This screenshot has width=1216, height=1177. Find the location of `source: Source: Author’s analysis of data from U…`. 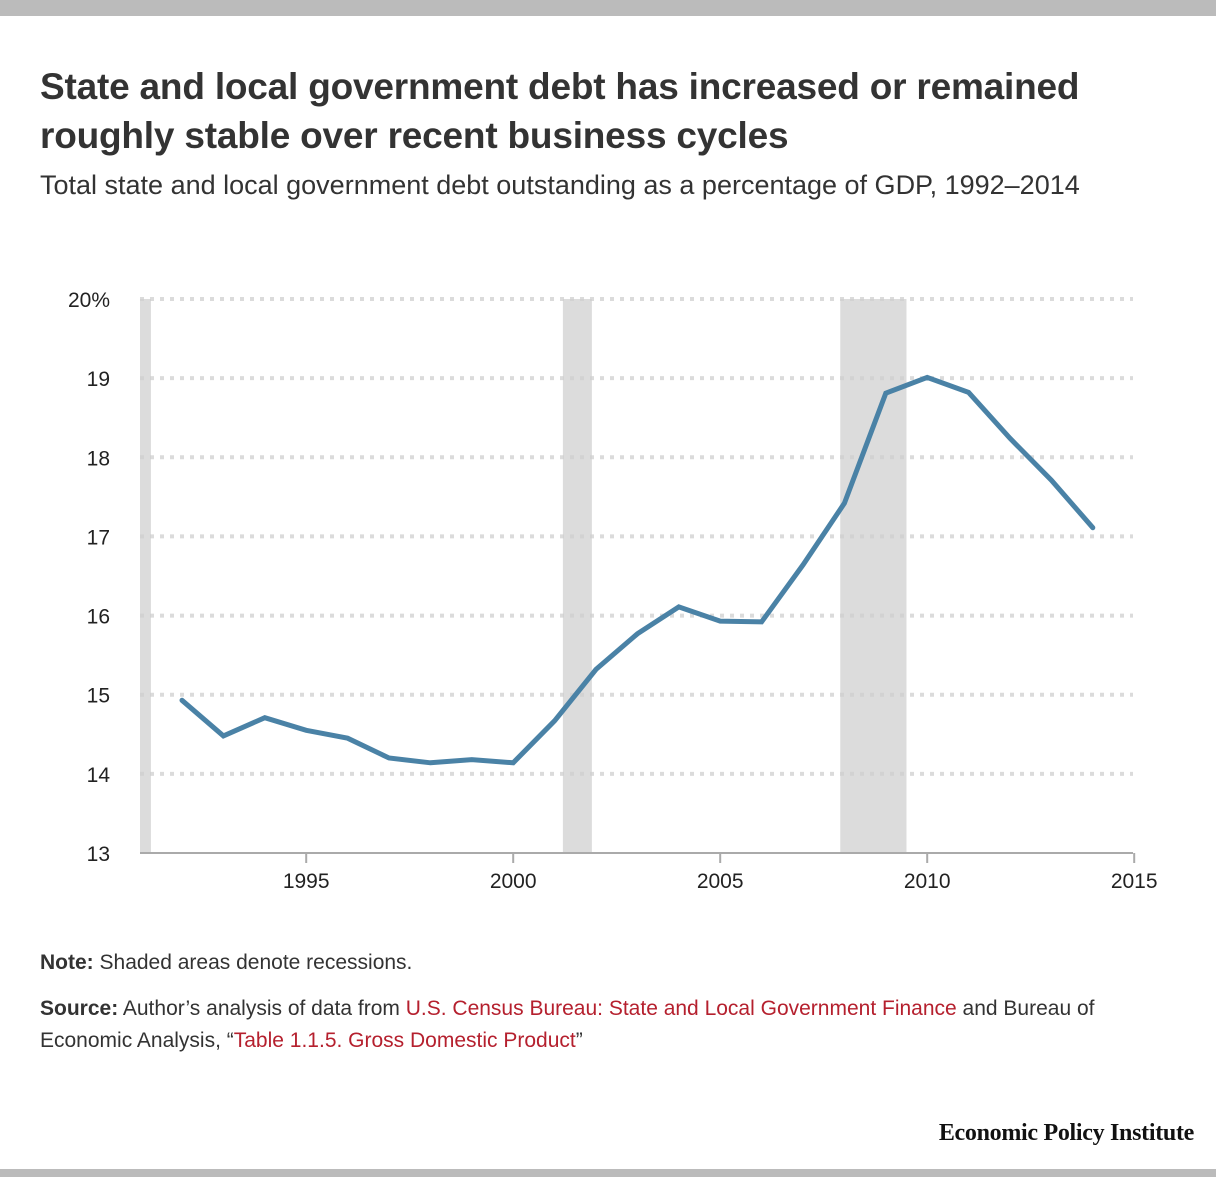

source: Source: Author’s analysis of data from U… is located at coordinates (615, 1025).